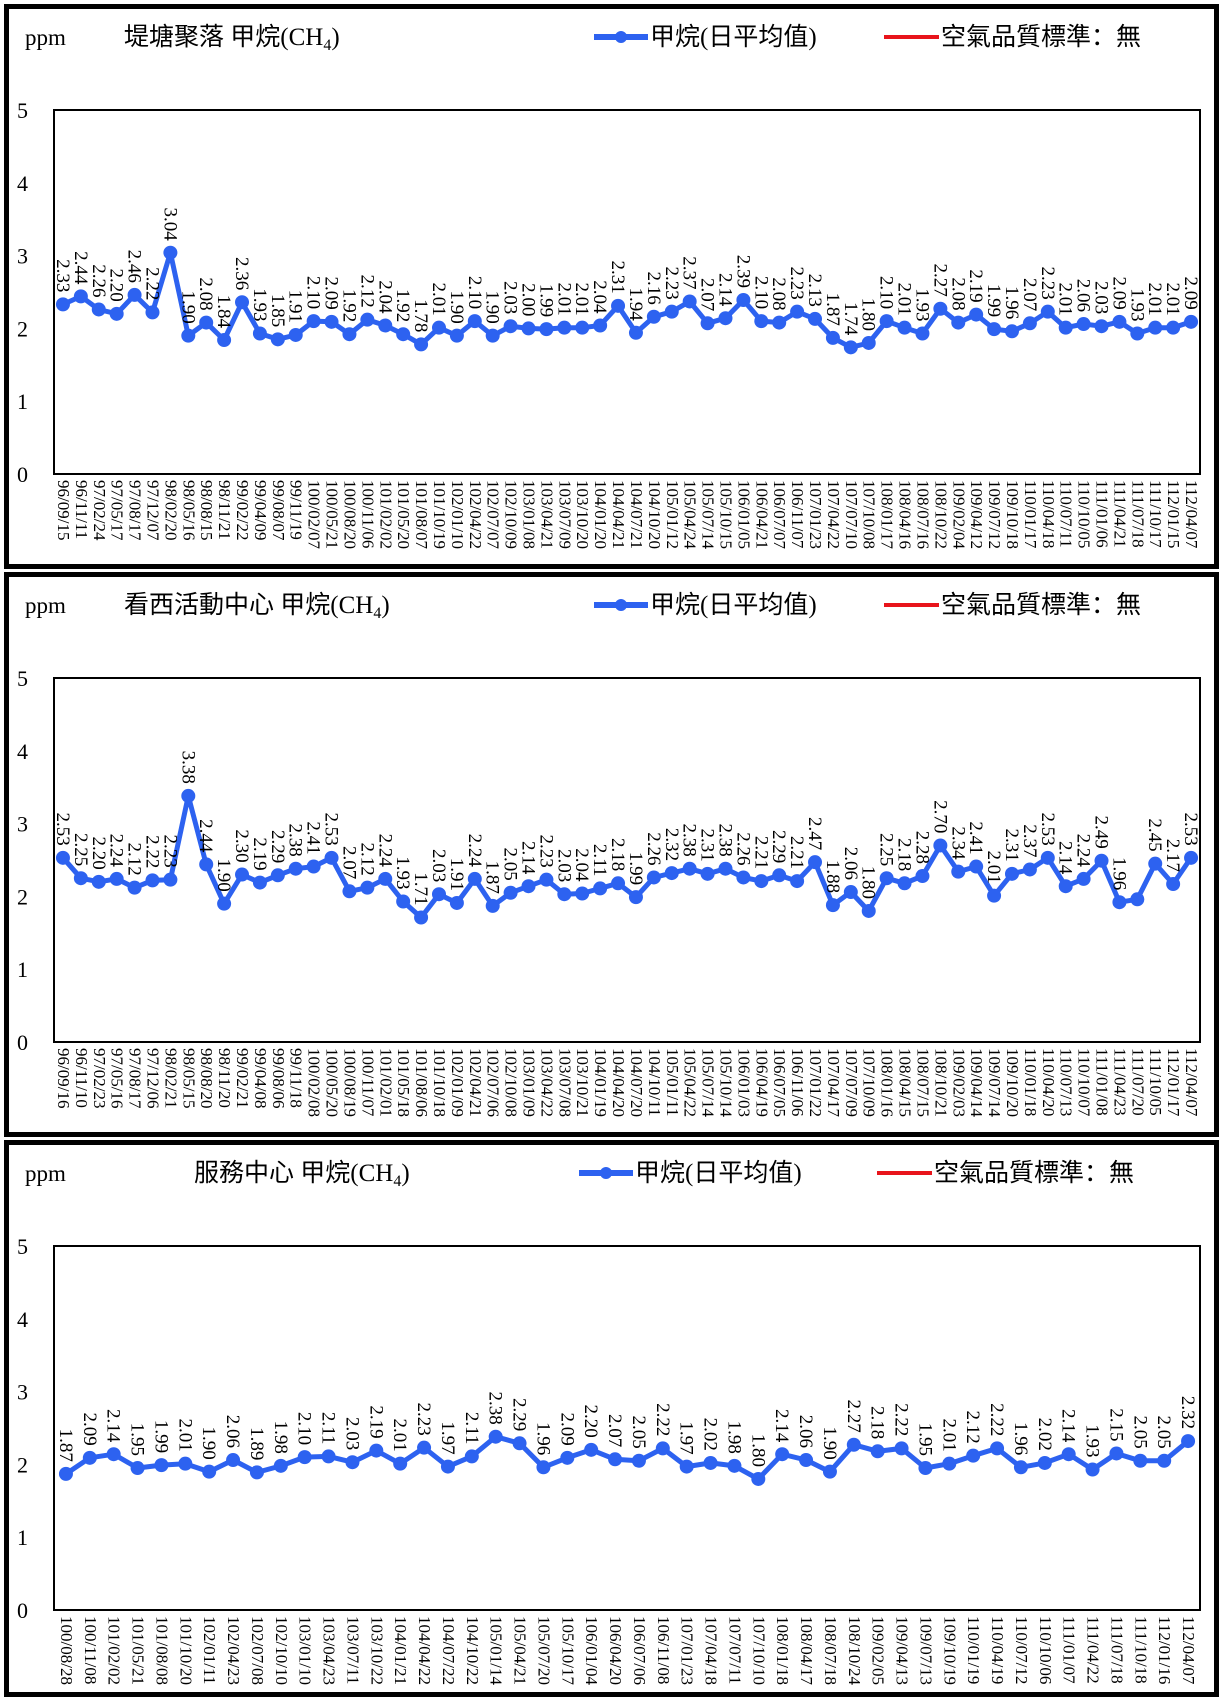  What do you see at coordinates (923, 514) in the screenshot?
I see `x-tick-label: 108/07/16` at bounding box center [923, 514].